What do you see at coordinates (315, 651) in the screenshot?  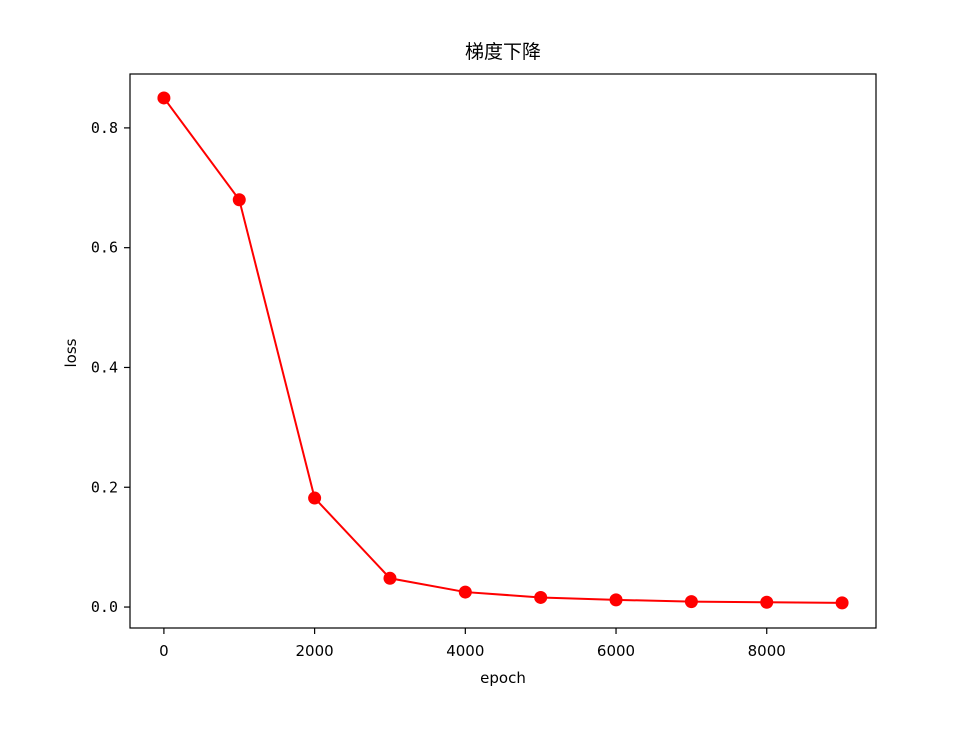 I see `x-tick-label: 2000` at bounding box center [315, 651].